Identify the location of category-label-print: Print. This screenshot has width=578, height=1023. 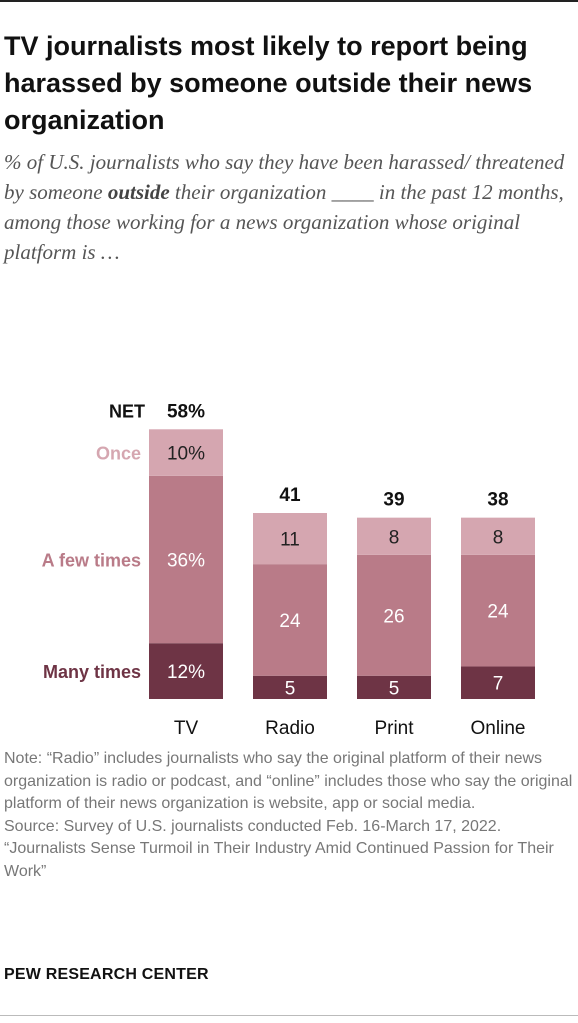
(394, 728).